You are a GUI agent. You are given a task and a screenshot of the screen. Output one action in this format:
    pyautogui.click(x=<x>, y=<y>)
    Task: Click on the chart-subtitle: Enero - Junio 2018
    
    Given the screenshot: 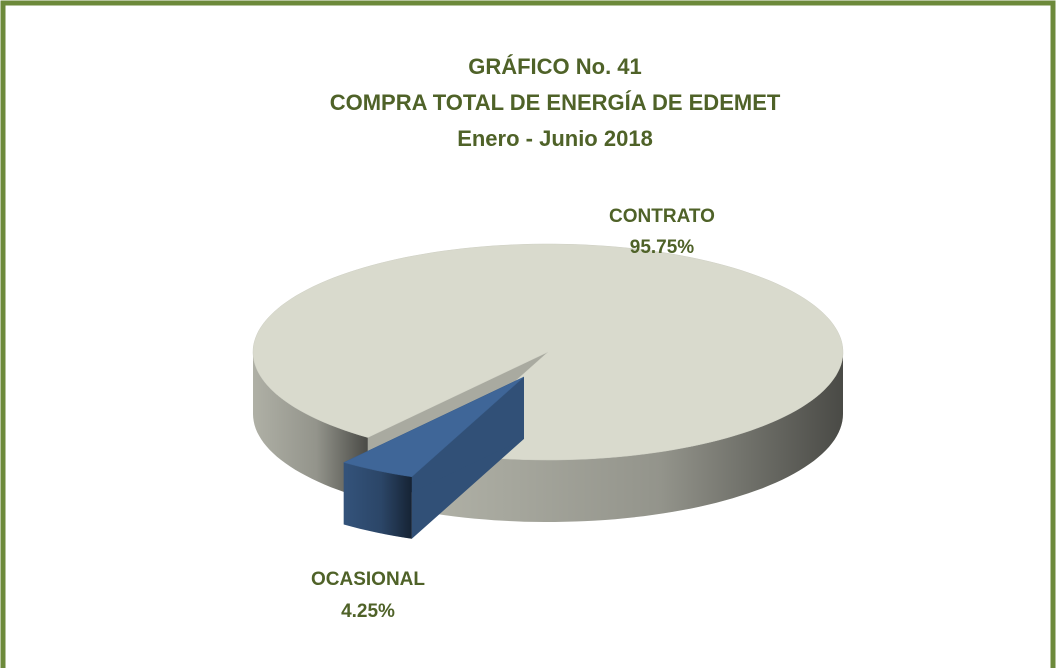 What is the action you would take?
    pyautogui.click(x=555, y=138)
    